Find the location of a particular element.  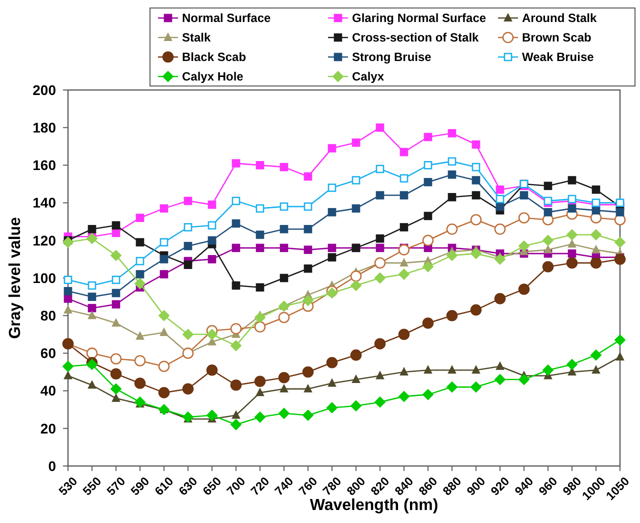

x-tick-label: 900 is located at coordinates (476, 486).